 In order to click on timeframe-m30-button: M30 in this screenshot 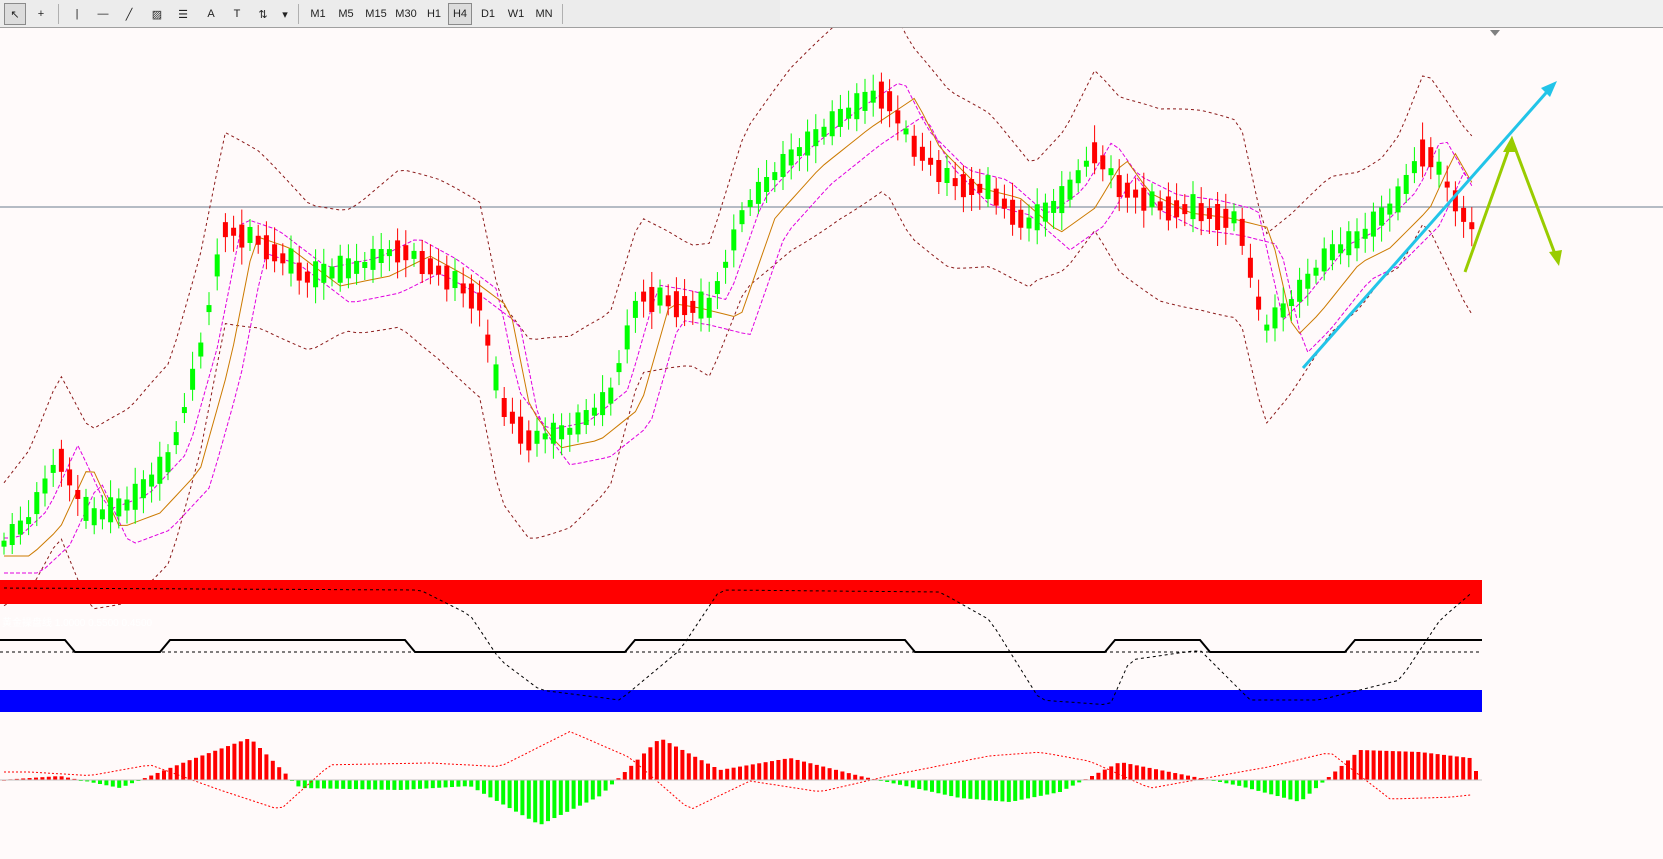, I will do `click(406, 14)`.